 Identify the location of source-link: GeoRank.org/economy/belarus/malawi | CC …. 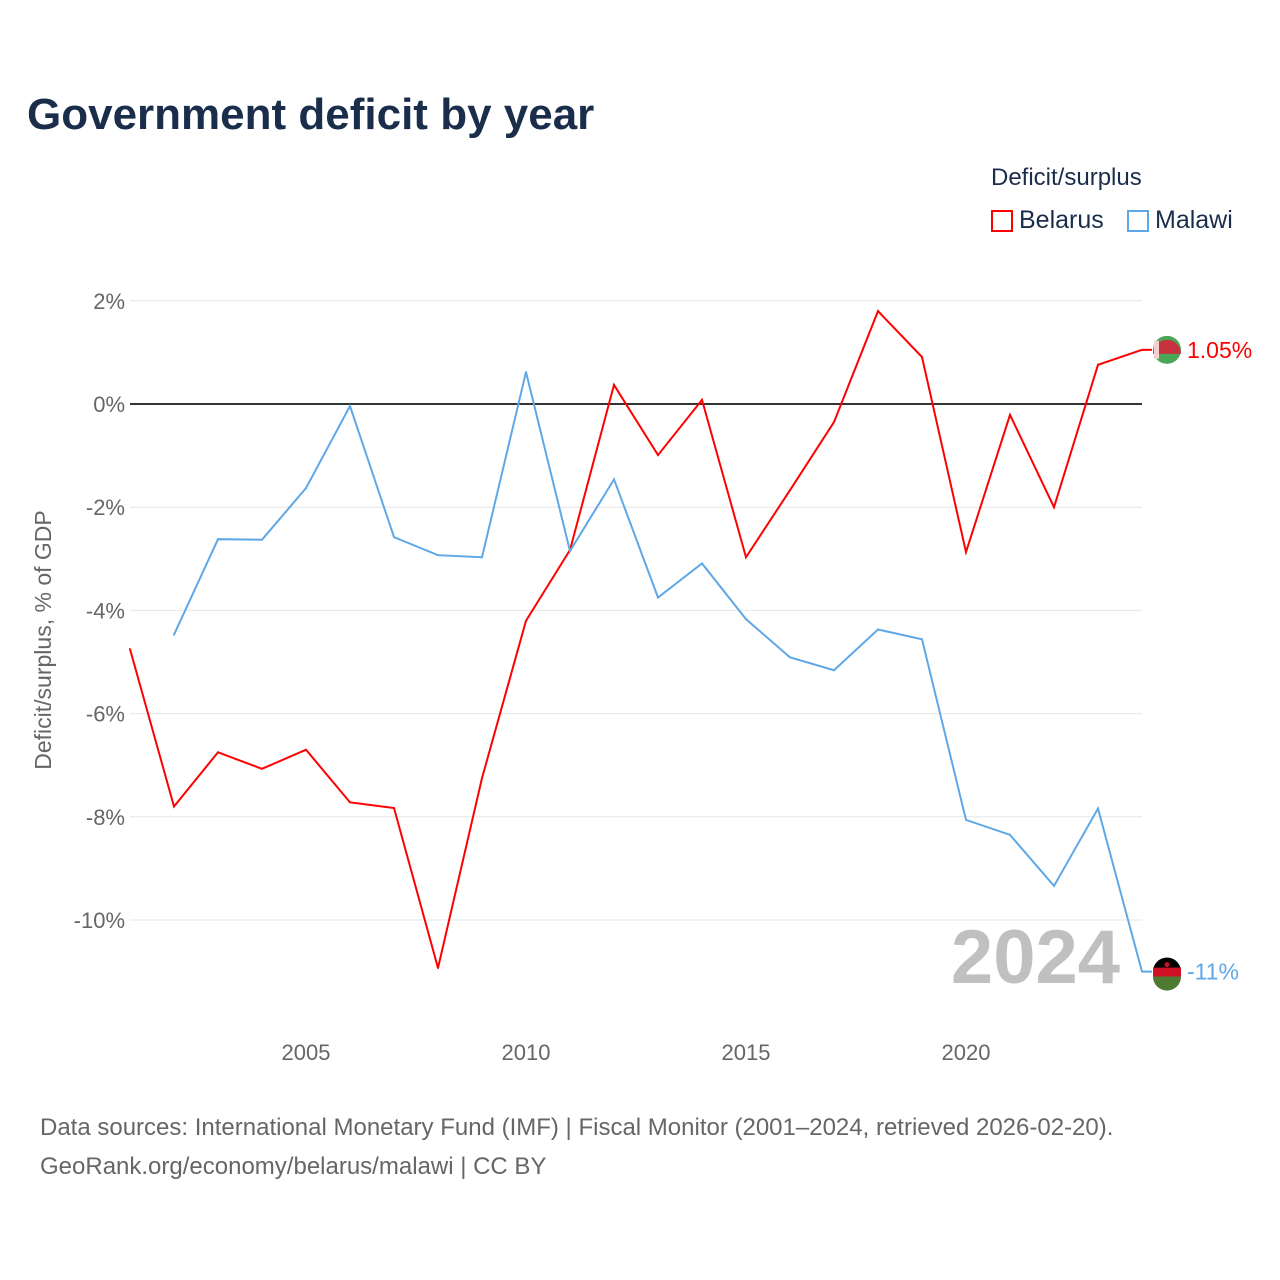
(293, 1166).